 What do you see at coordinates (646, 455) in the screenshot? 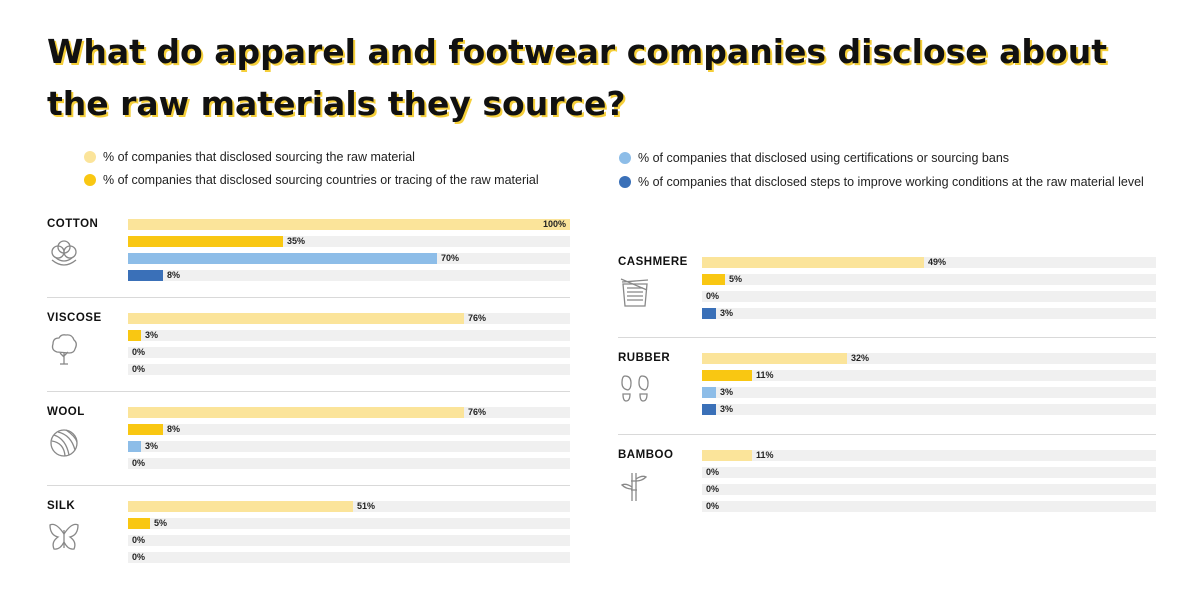
I see `material-name-bamboo: BAMBOO` at bounding box center [646, 455].